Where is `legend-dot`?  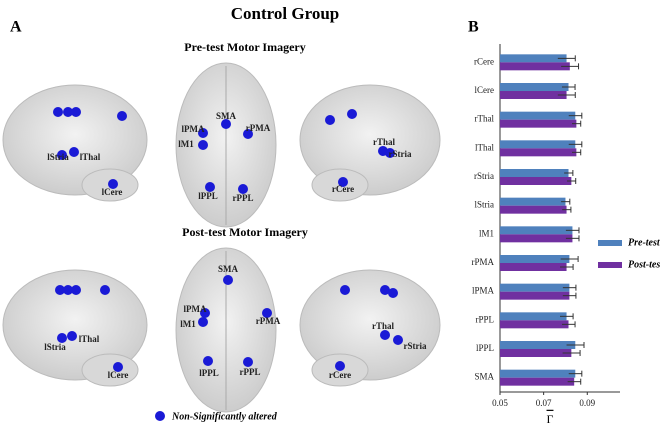 legend-dot is located at coordinates (160, 416).